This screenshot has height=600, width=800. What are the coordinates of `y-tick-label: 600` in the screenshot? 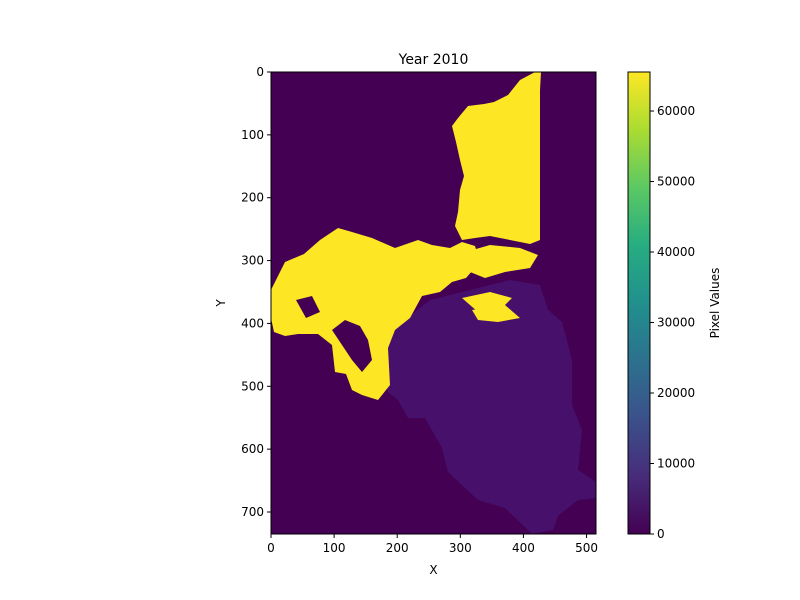 It's located at (252, 449).